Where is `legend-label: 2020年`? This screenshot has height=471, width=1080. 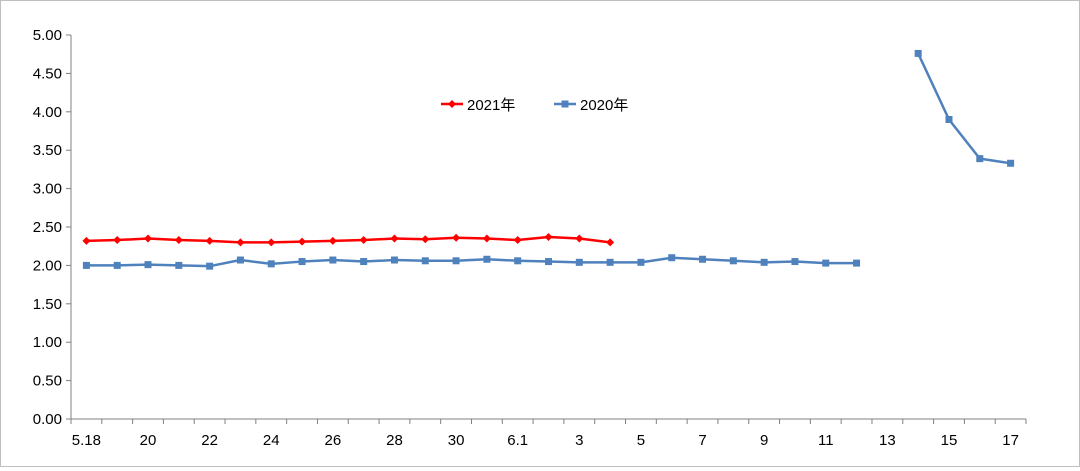 legend-label: 2020年 is located at coordinates (604, 105).